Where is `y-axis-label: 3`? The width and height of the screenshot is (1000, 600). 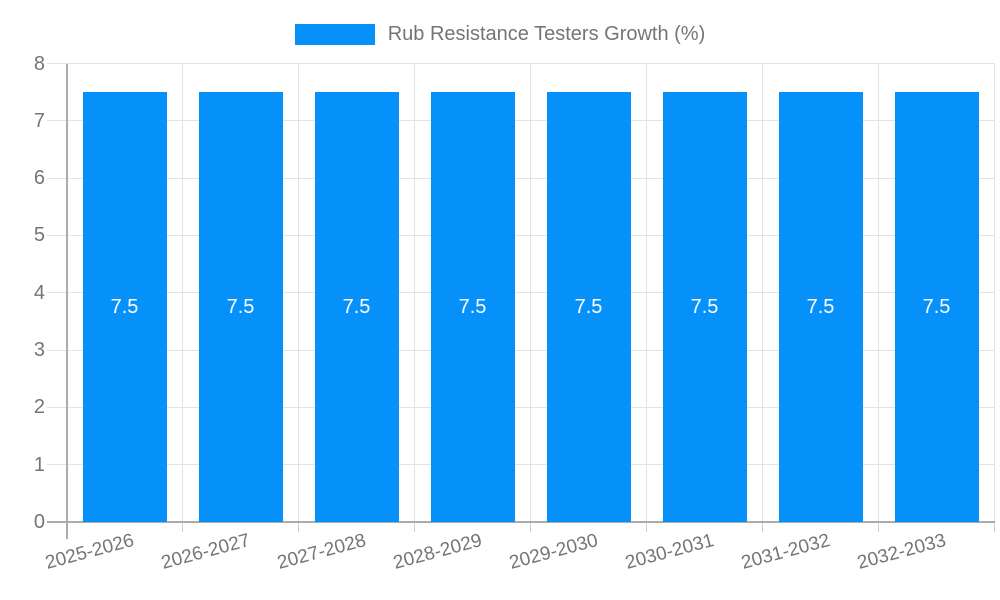 y-axis-label: 3 is located at coordinates (39, 350).